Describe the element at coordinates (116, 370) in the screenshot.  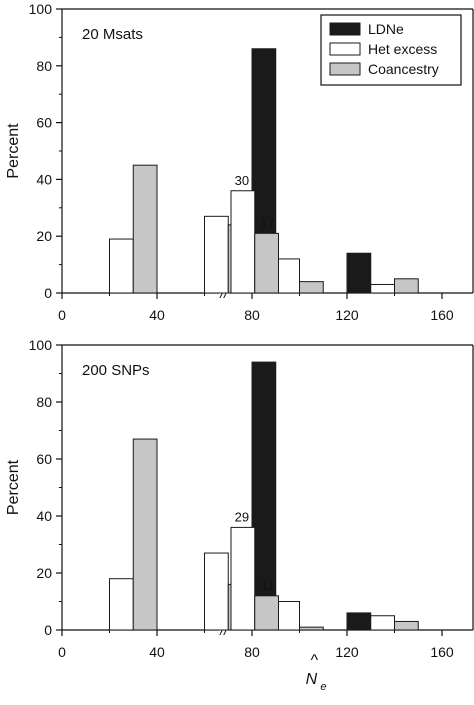
I see `panel-label: 200 SNPs` at that location.